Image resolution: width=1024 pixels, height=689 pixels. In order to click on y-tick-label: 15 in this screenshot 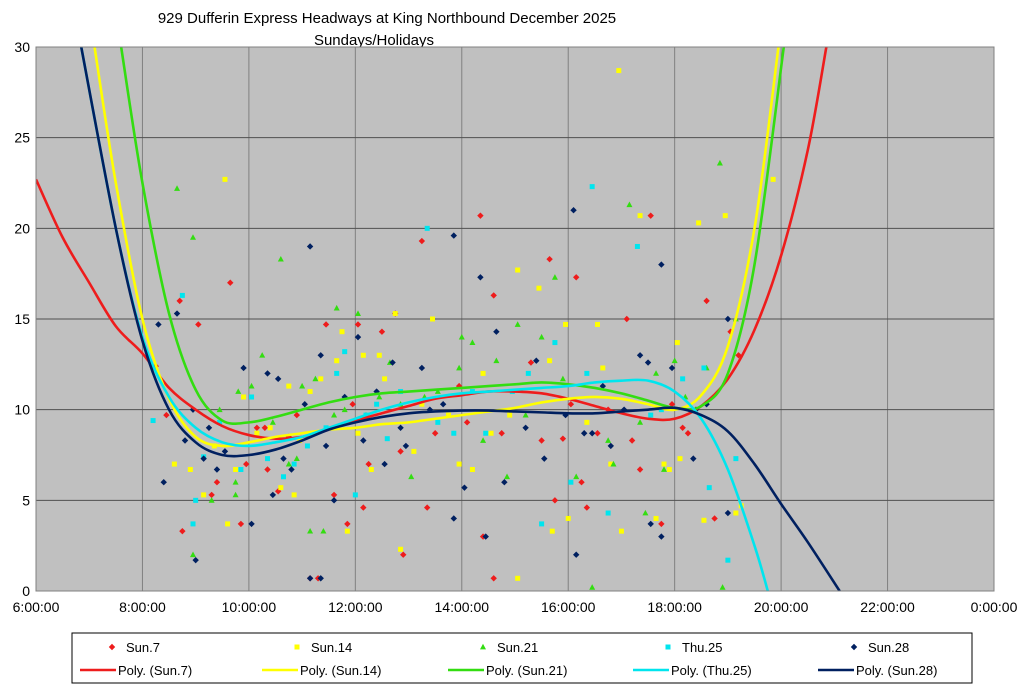, I will do `click(22, 319)`.